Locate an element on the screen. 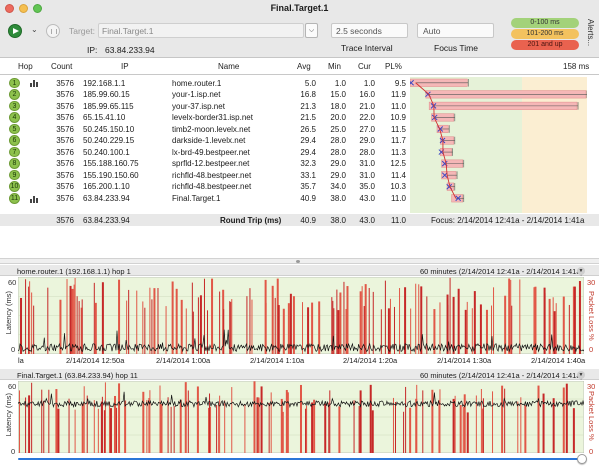 The width and height of the screenshot is (599, 470). table-header: Hop Count IP Name Avg Min Cur PL% 158 ms is located at coordinates (299, 66).